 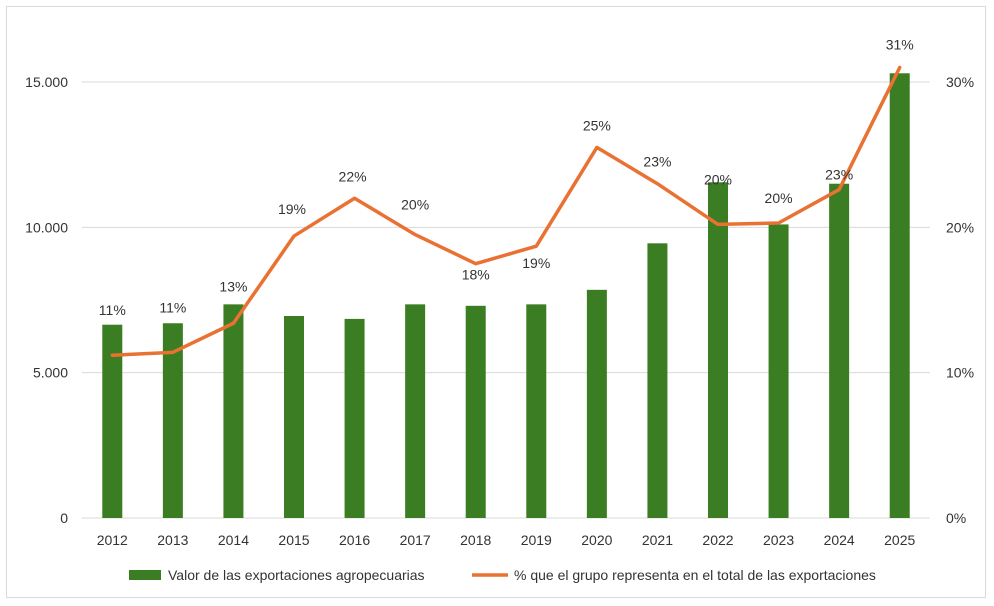 I want to click on y-right-tick-label: 30%, so click(x=960, y=82).